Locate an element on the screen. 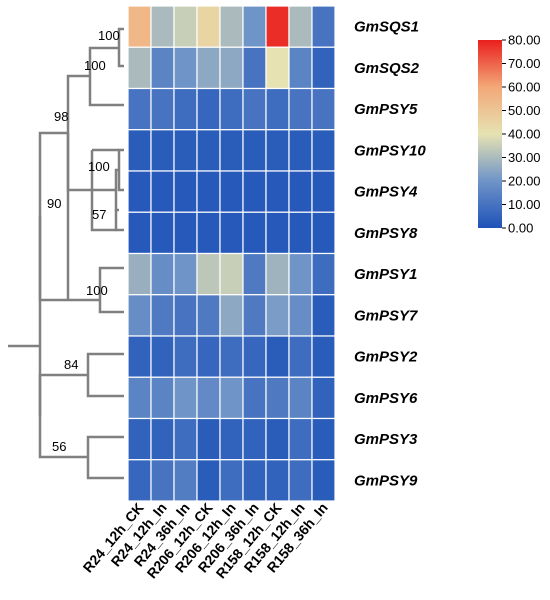  row-label: GmPSY2 is located at coordinates (386, 357).